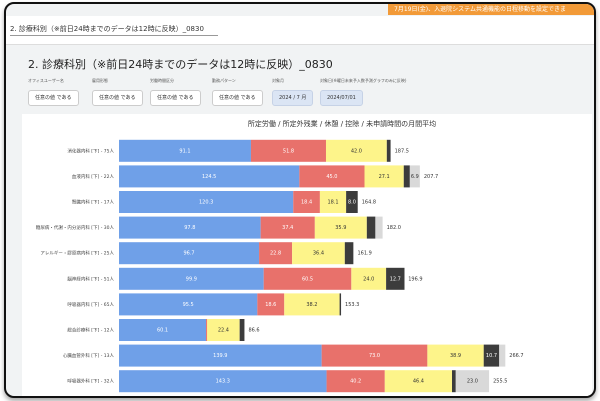 The image size is (600, 401). Describe the element at coordinates (90, 278) in the screenshot. I see `category-label: 脳神経内科 [下] - 51人` at that location.